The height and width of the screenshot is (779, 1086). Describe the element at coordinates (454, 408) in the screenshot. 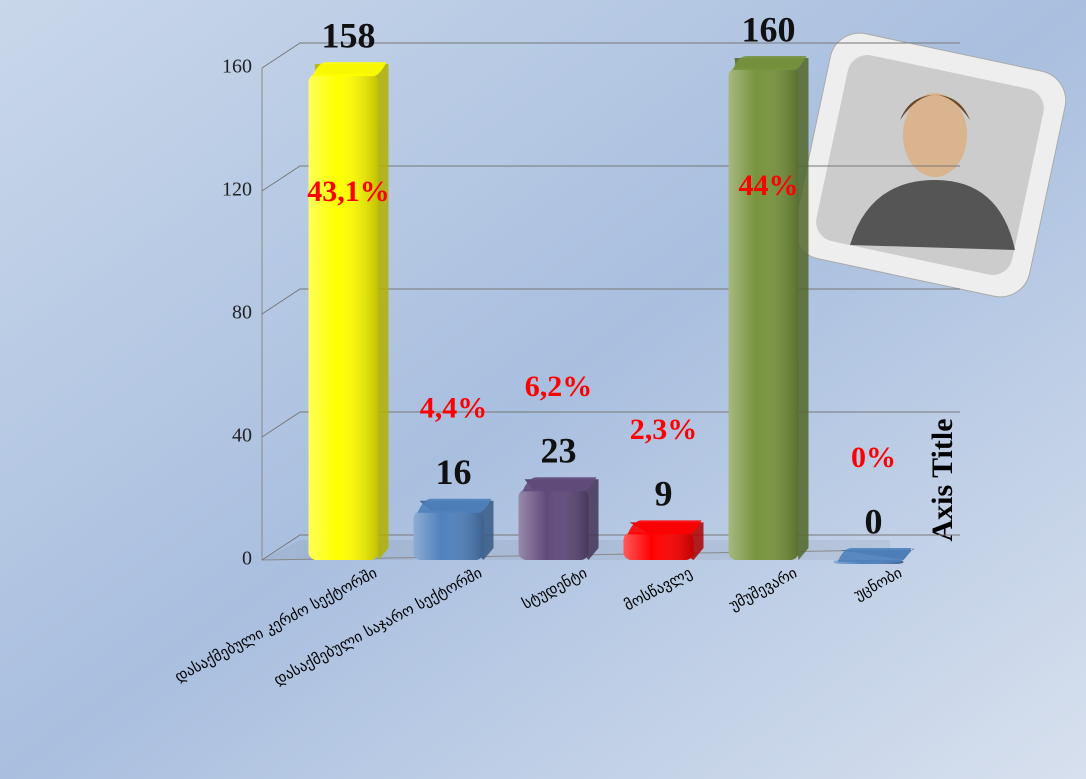

I see `percent-label: 4,4%` at that location.